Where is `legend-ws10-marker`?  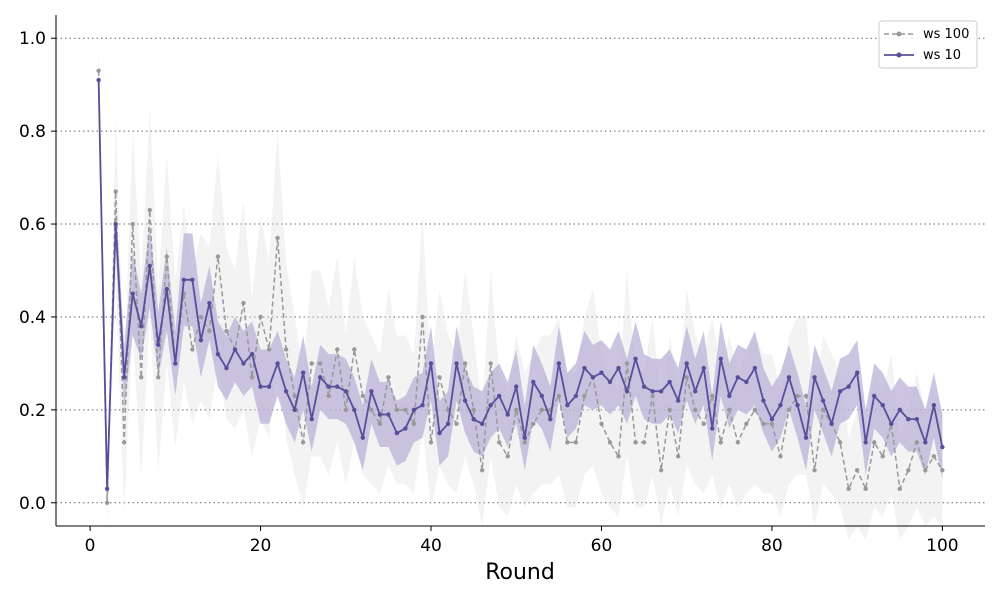 legend-ws10-marker is located at coordinates (899, 55).